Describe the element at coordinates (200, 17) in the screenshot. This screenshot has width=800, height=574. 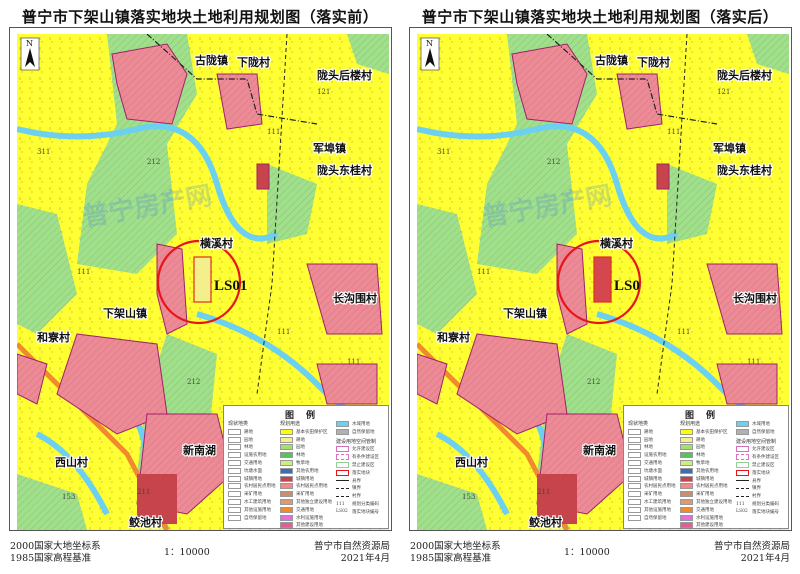
I see `map-title: 普宁市下架山镇落实地块土地利用规划图（落实前）` at that location.